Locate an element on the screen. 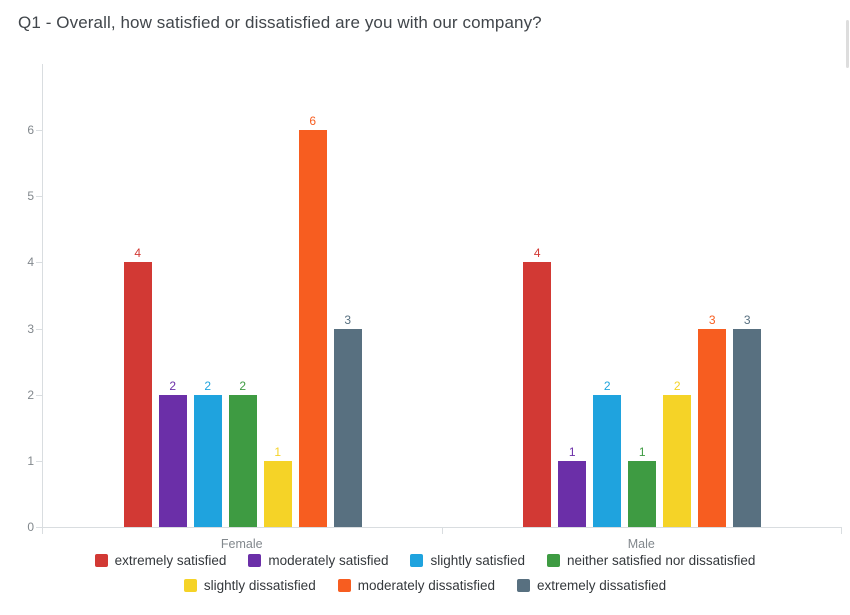 This screenshot has height=615, width=850. legend-item: moderately satisfied is located at coordinates (318, 560).